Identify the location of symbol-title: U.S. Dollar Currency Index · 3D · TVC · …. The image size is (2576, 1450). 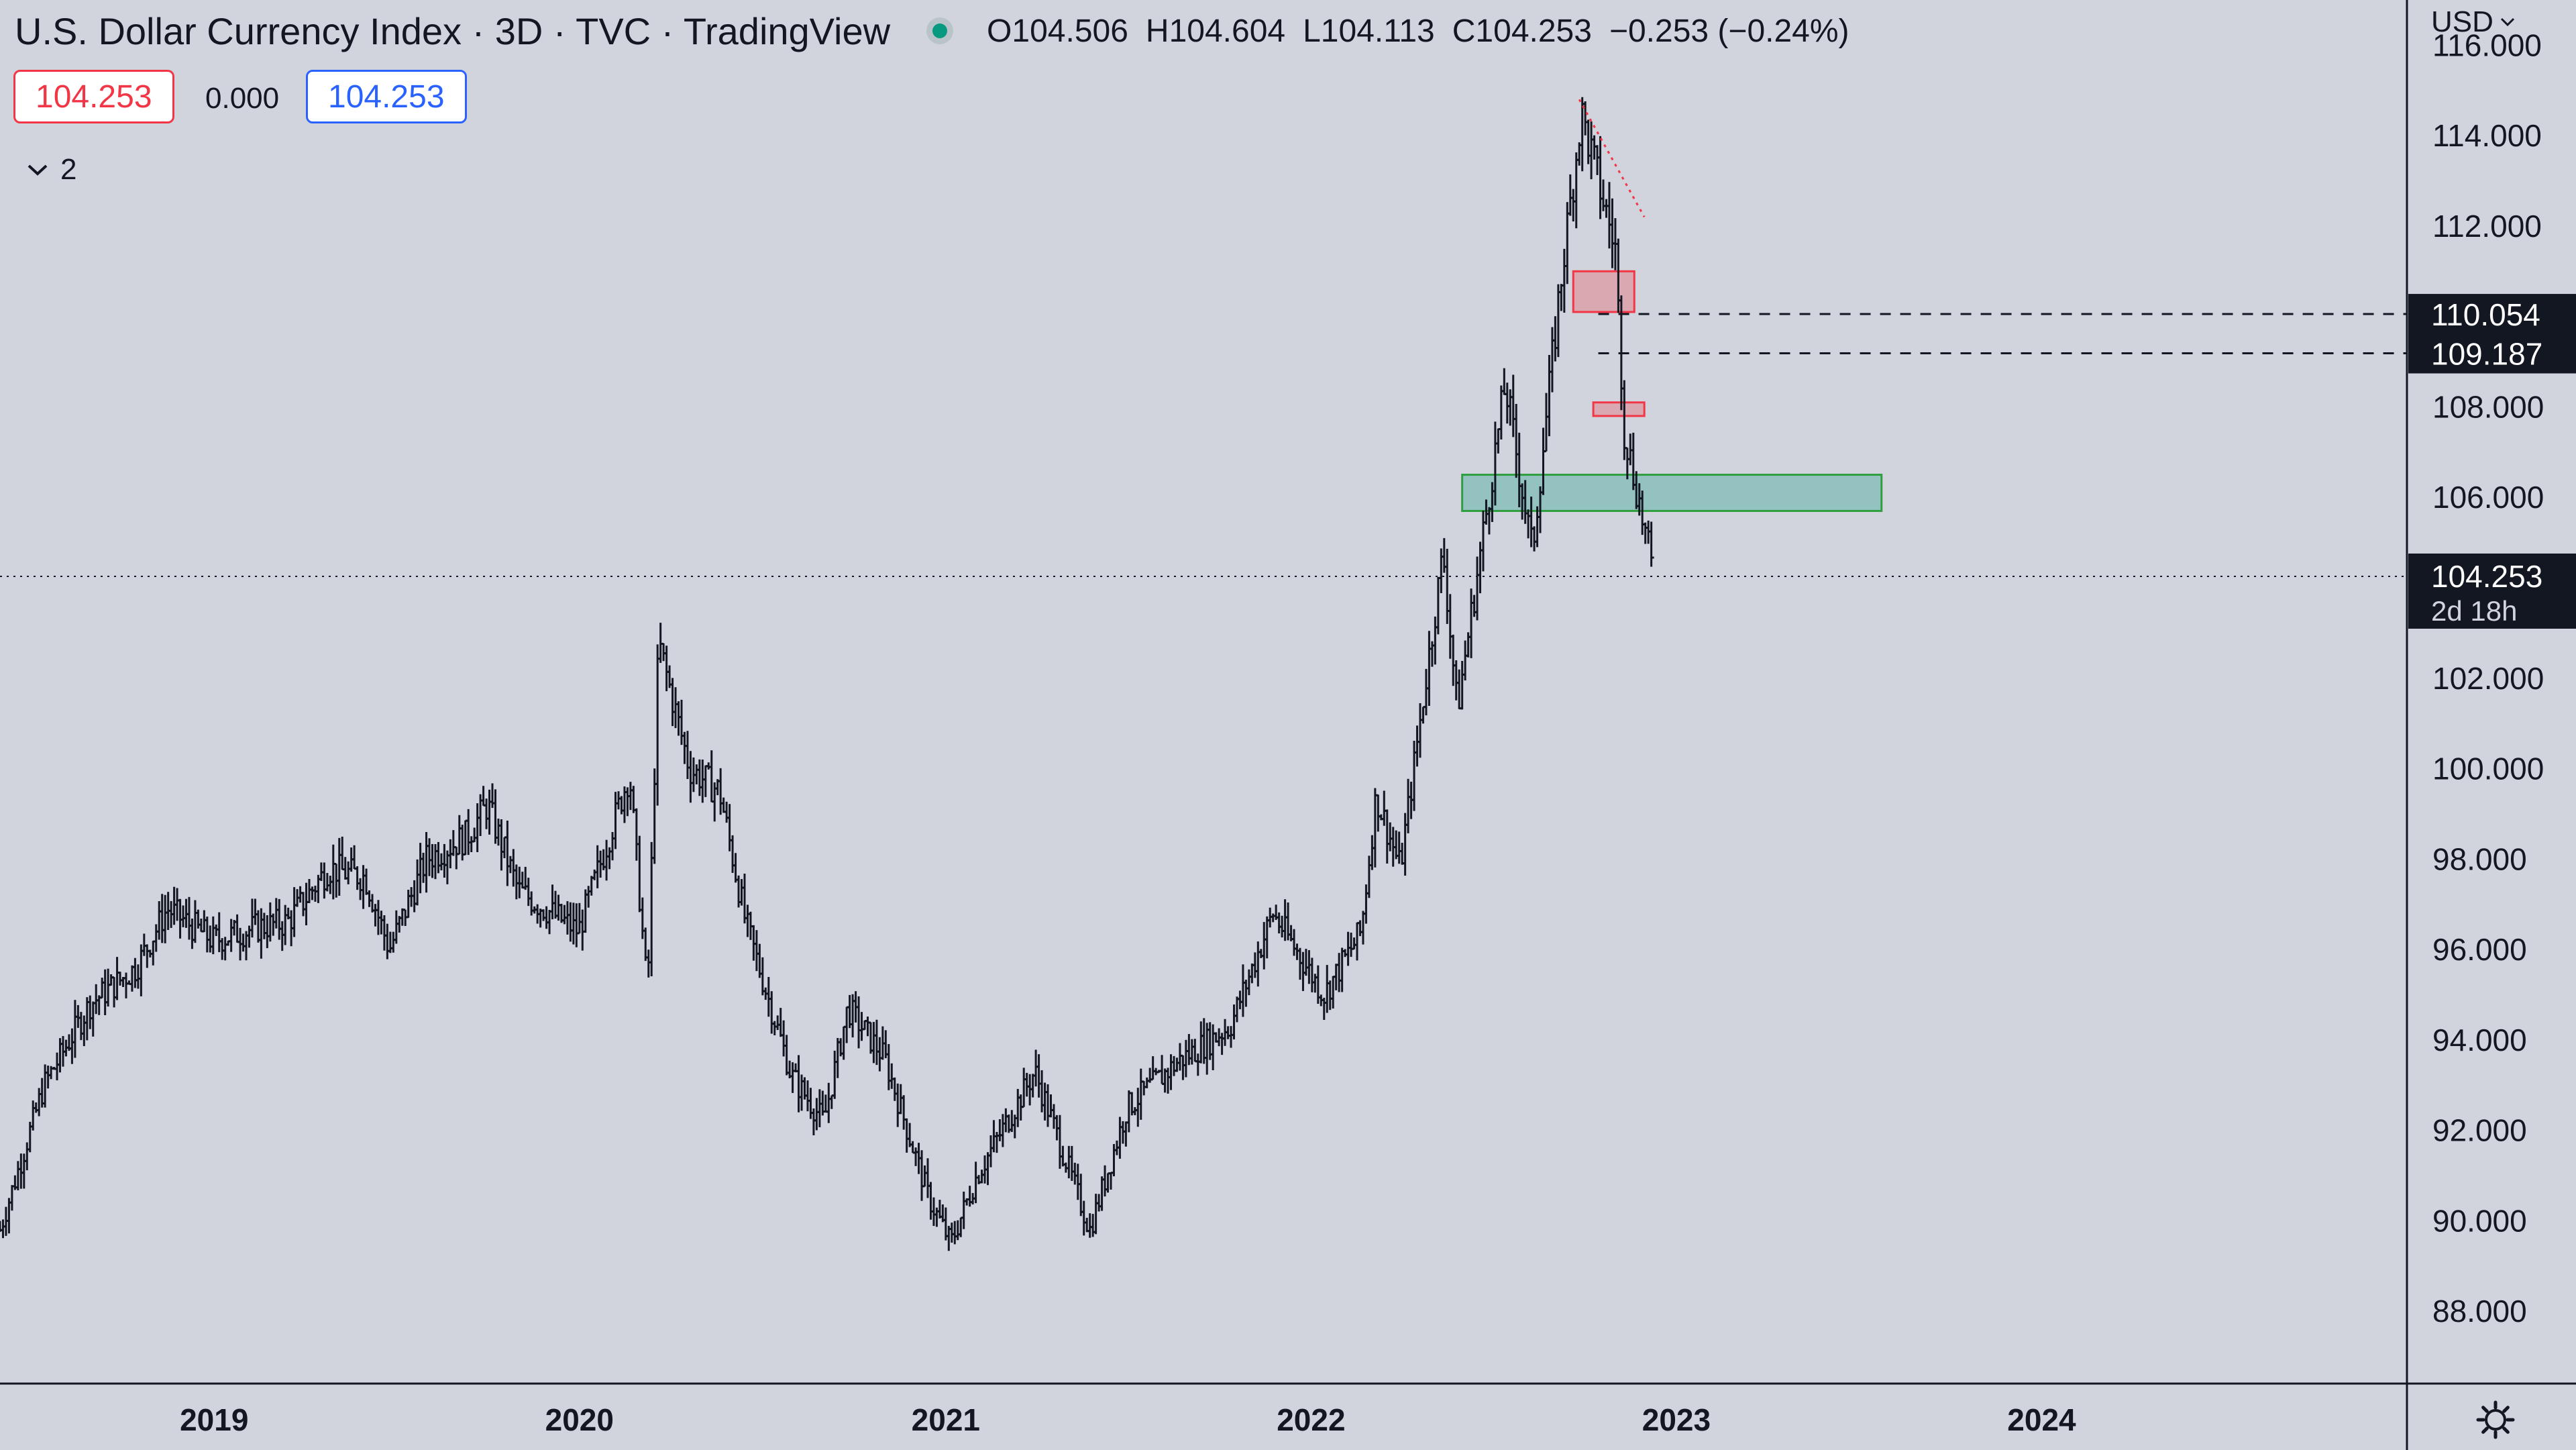
(453, 30).